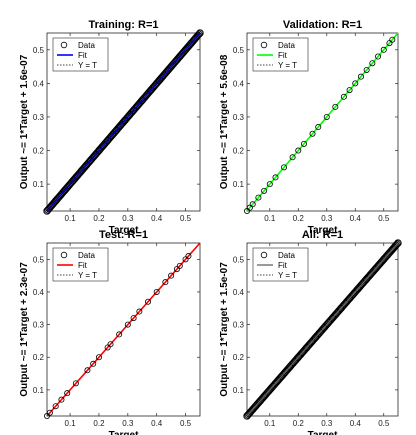 Image resolution: width=416 pixels, height=435 pixels. Describe the element at coordinates (123, 329) in the screenshot. I see `fit-line` at that location.